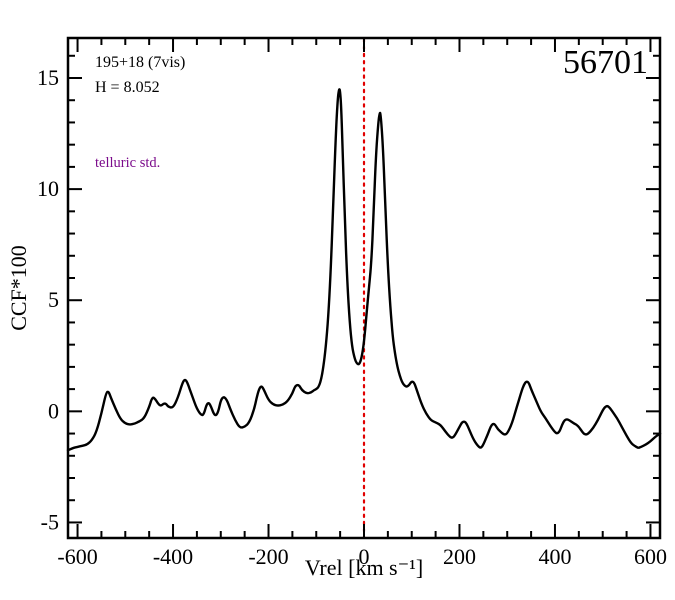 This screenshot has height=600, width=675. What do you see at coordinates (48, 188) in the screenshot?
I see `y-tick-label: 10` at bounding box center [48, 188].